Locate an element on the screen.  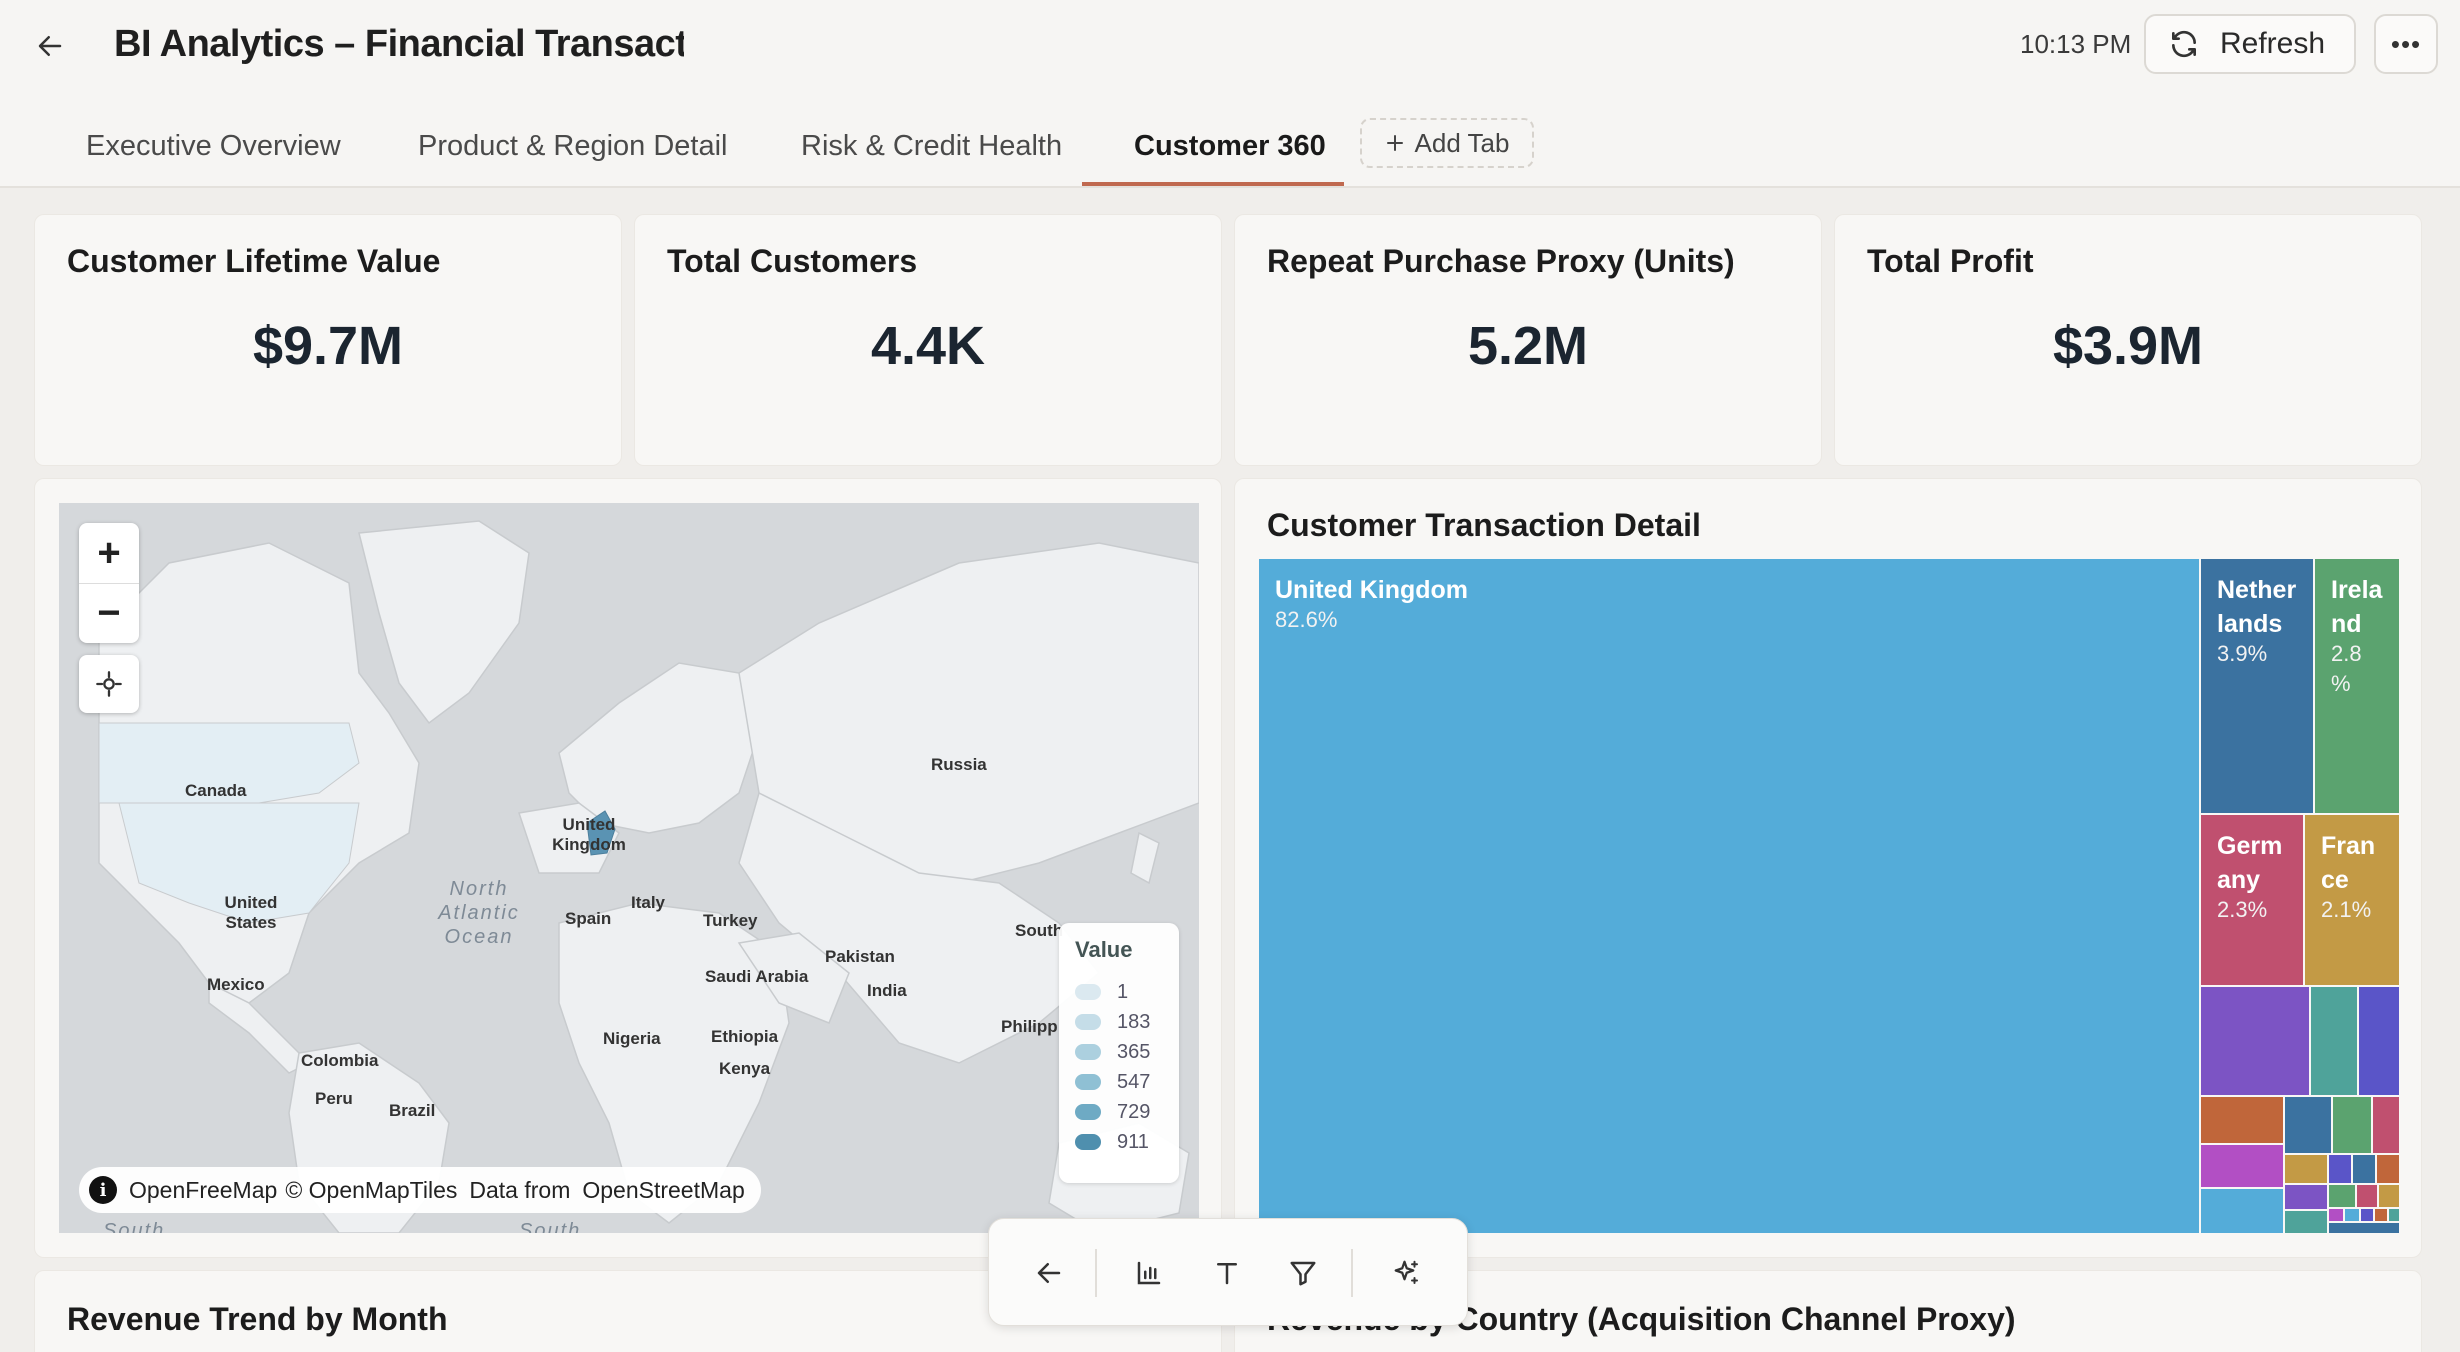
map-legend: Value 1 183 365 547 729 911 is located at coordinates (1119, 1053).